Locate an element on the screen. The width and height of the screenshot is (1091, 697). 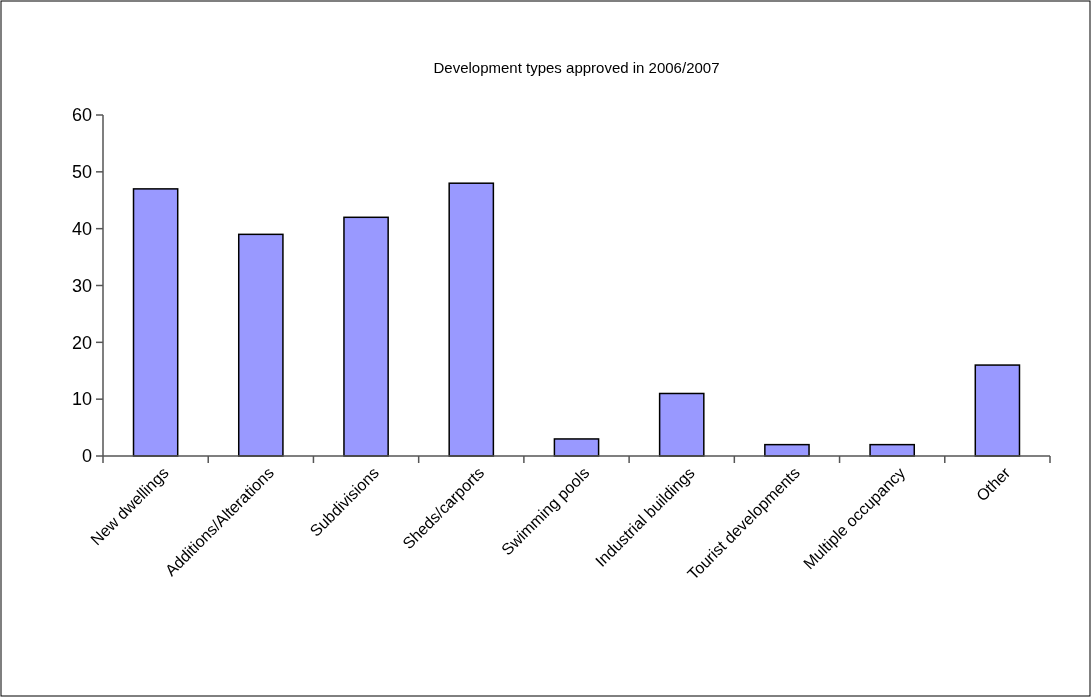
y-tick-label: 10 is located at coordinates (81, 399).